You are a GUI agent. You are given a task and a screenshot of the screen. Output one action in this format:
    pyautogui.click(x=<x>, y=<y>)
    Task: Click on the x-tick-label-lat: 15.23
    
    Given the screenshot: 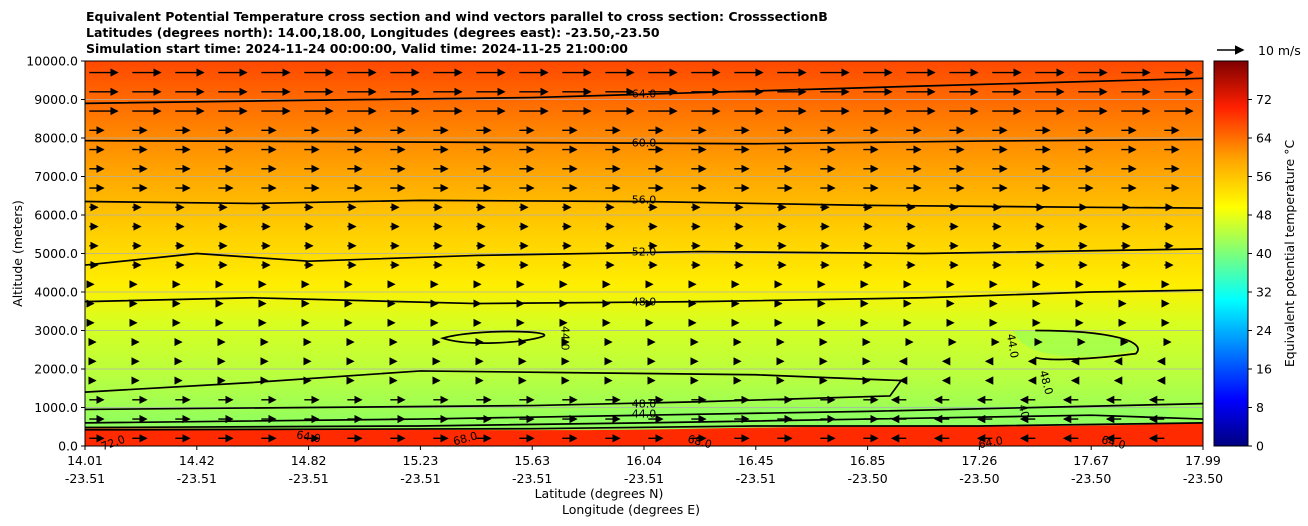 What is the action you would take?
    pyautogui.click(x=421, y=460)
    